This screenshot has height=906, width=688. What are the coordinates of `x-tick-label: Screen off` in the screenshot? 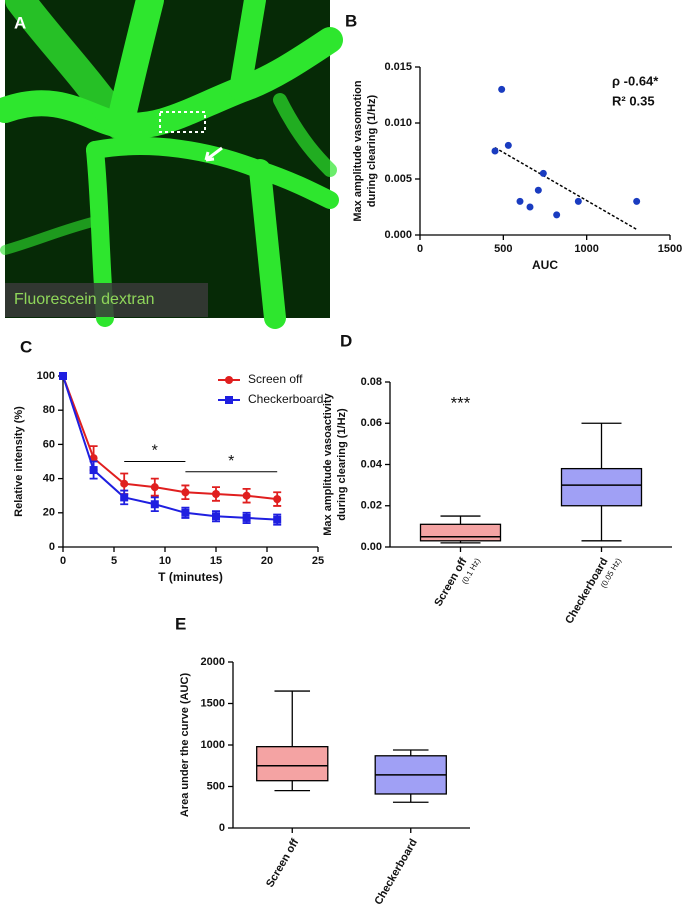 It's located at (282, 863).